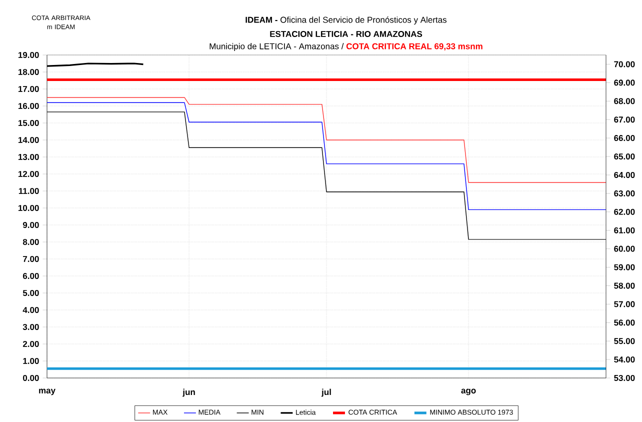  Describe the element at coordinates (30, 377) in the screenshot. I see `y-tick-label: 0.00` at that location.